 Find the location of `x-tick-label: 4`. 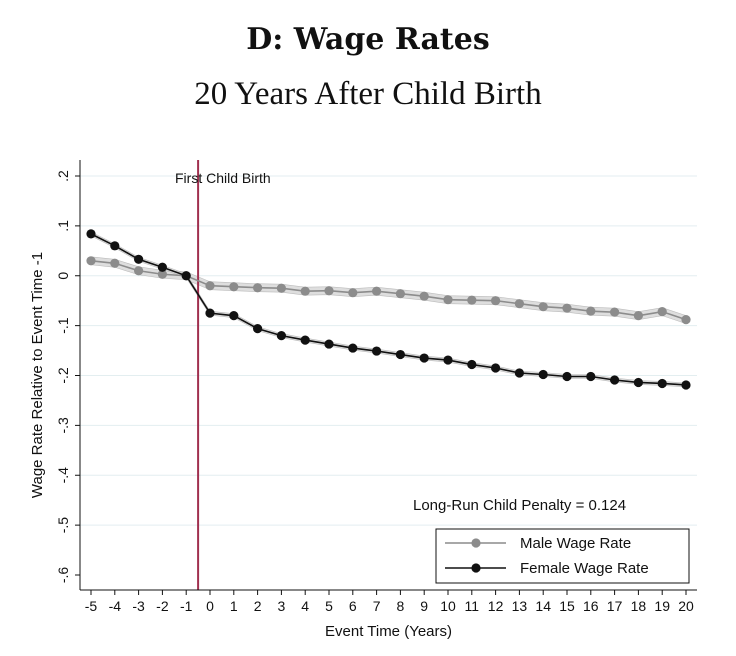

x-tick-label: 4 is located at coordinates (305, 606).